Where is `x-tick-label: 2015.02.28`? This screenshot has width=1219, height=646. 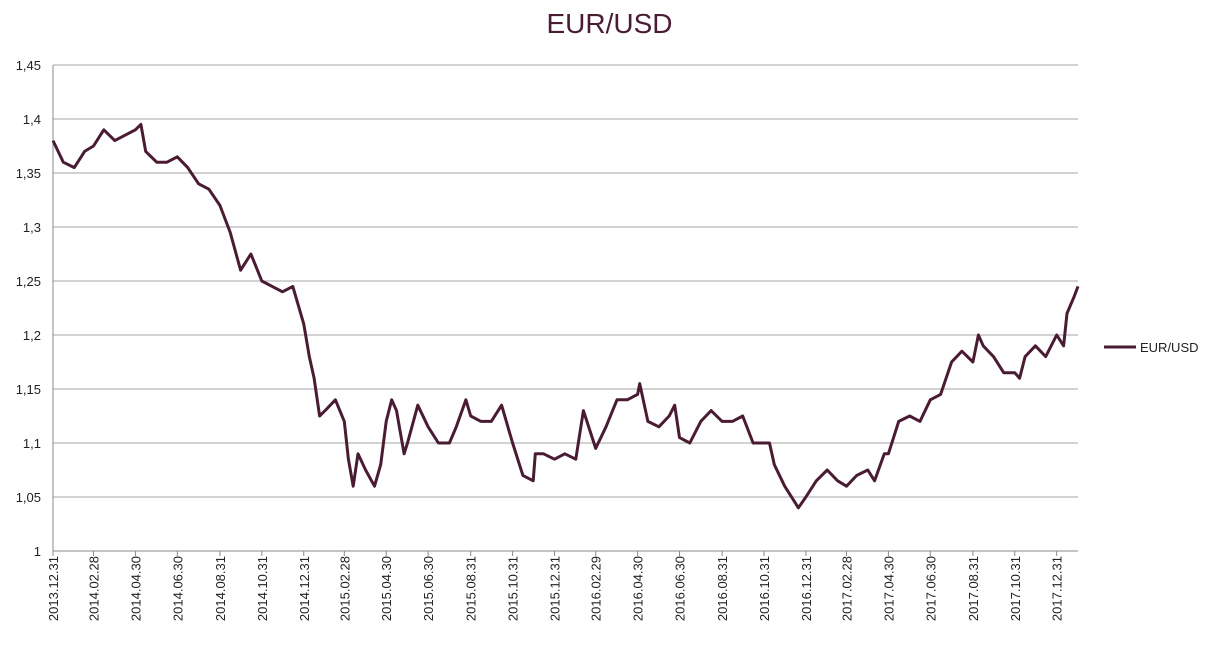
x-tick-label: 2015.02.28 is located at coordinates (344, 588).